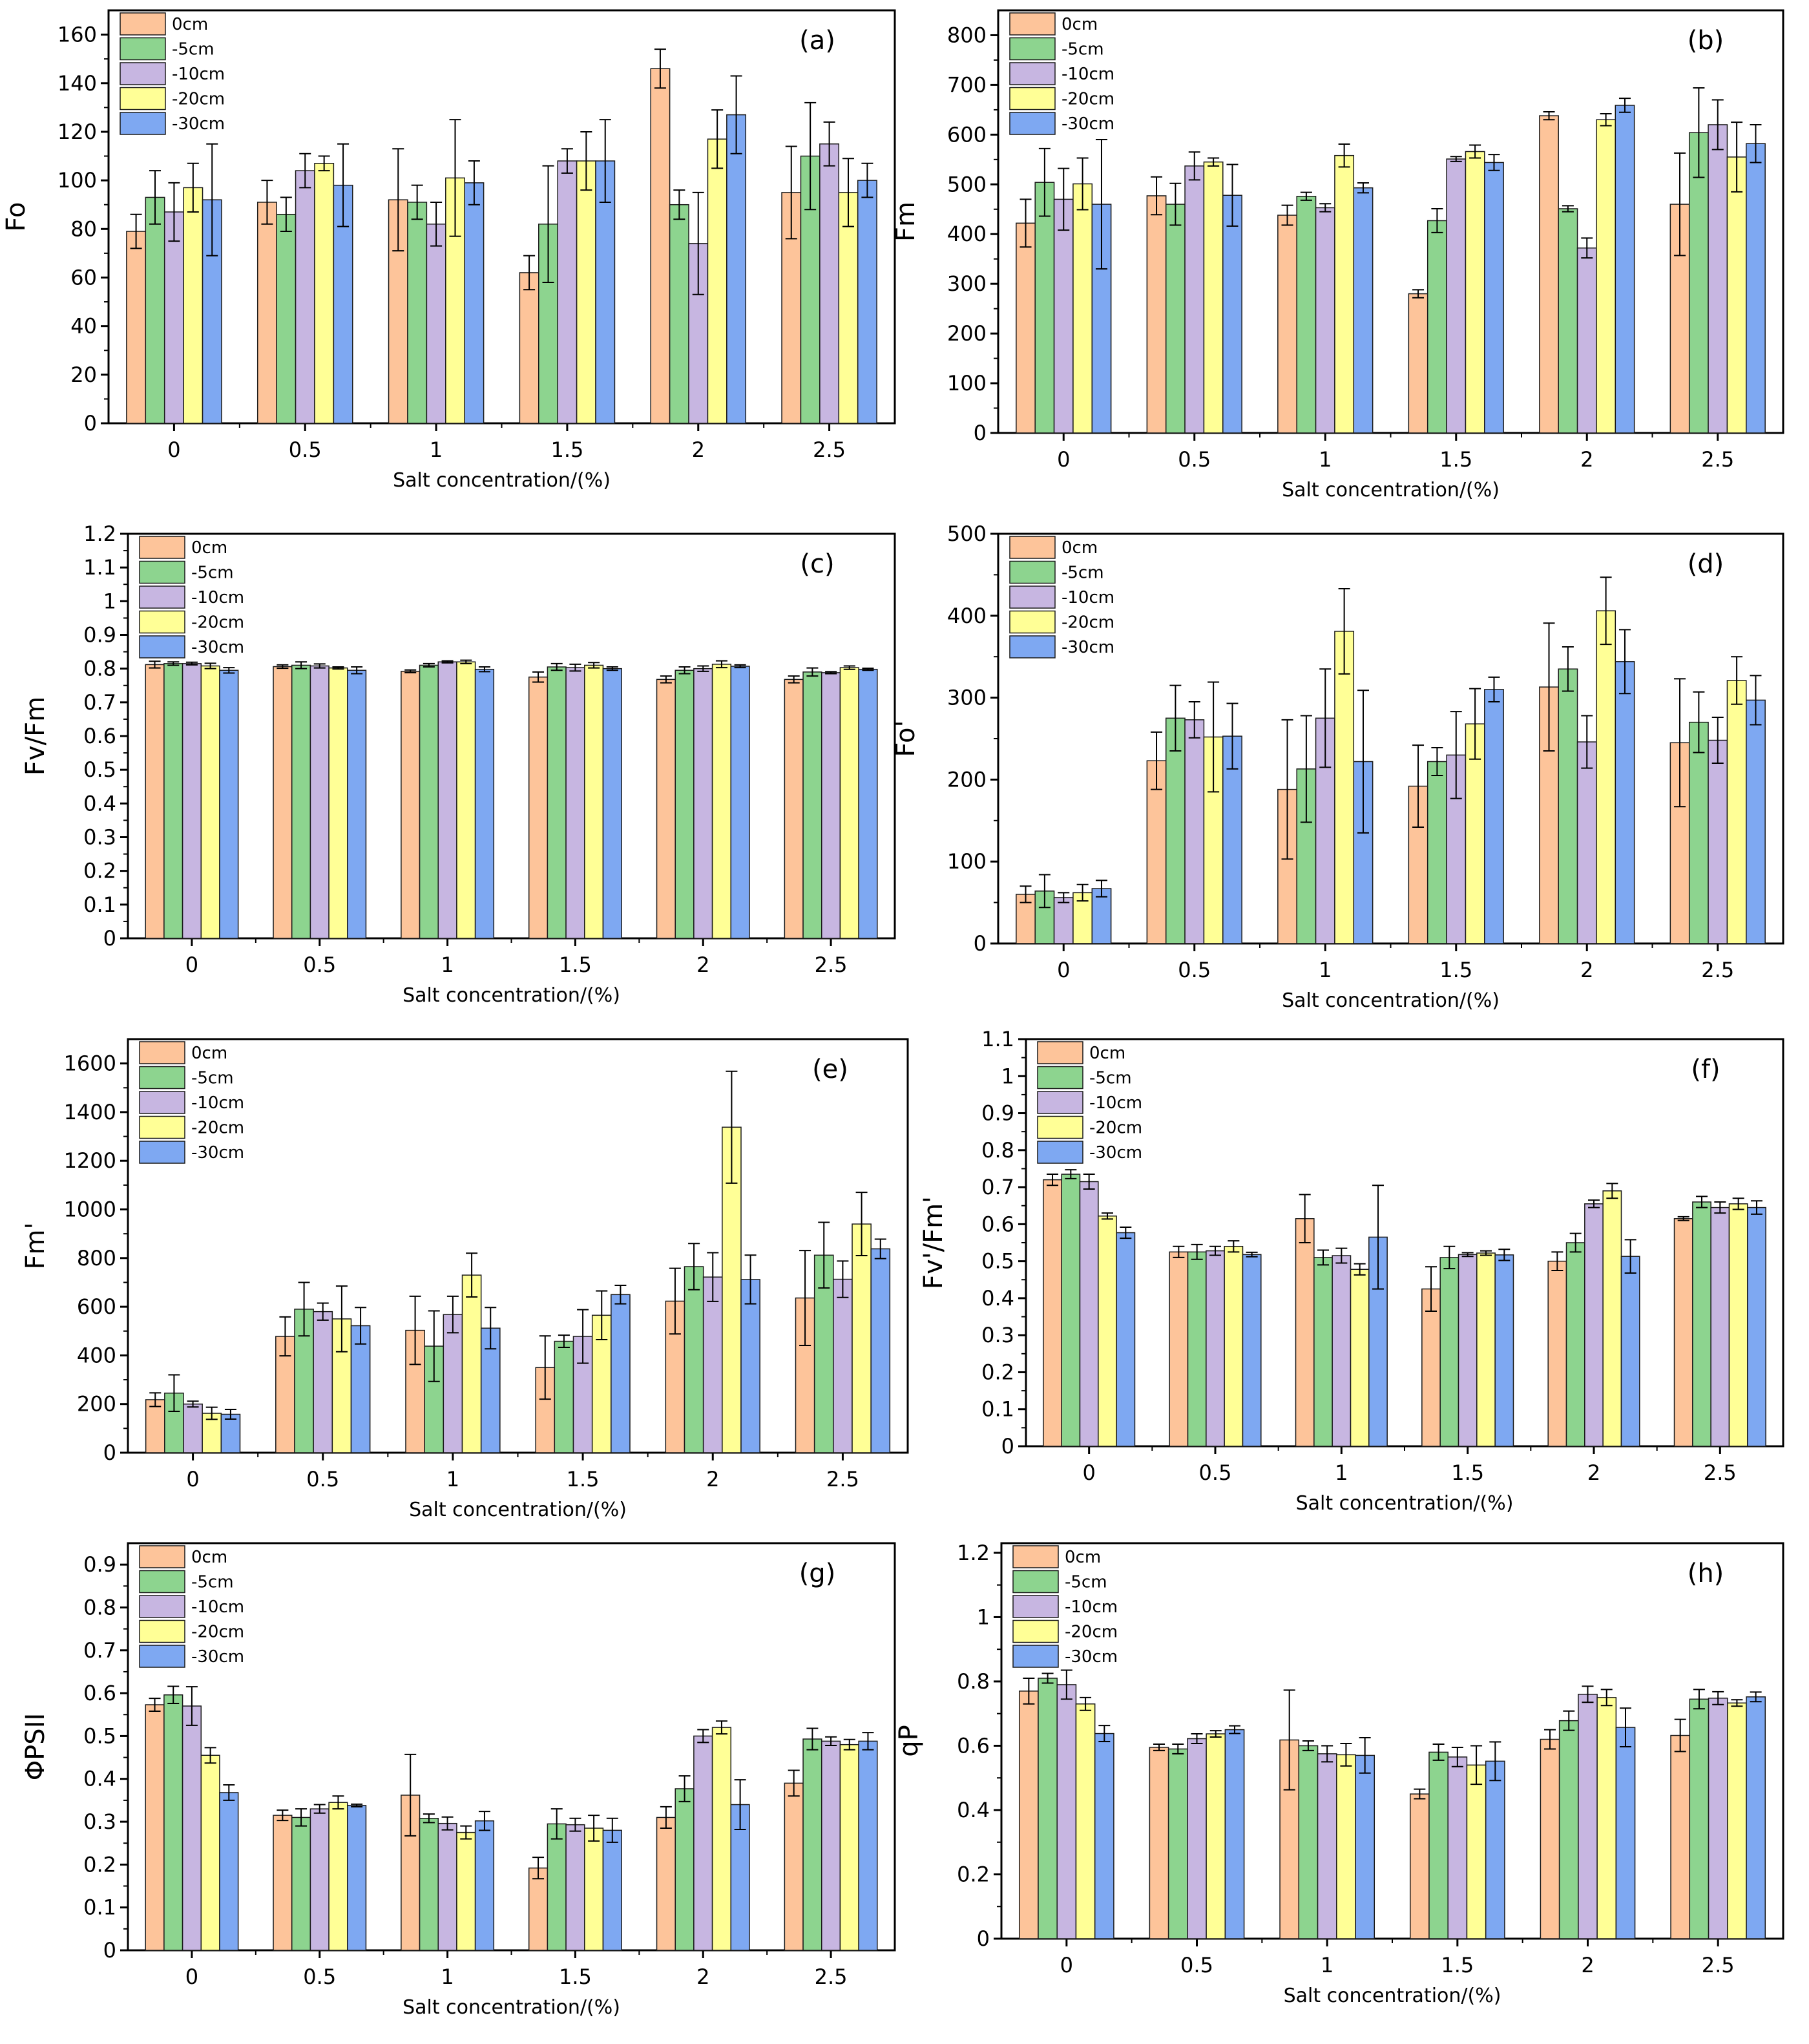 The image size is (1809, 2044). I want to click on plot-frame, so click(501, 217).